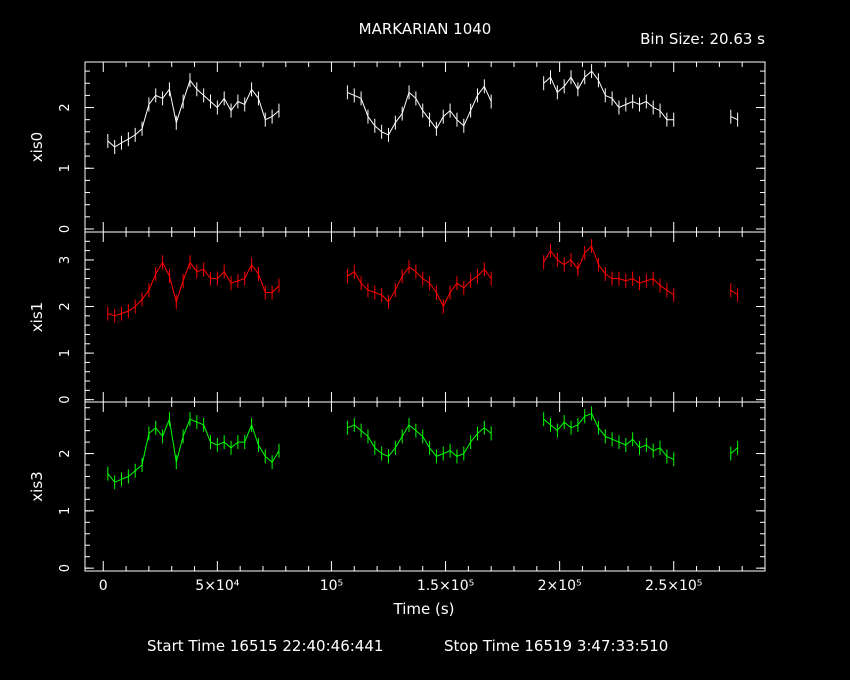 Image resolution: width=850 pixels, height=680 pixels. Describe the element at coordinates (424, 609) in the screenshot. I see `x-axis-label: Time (s)` at that location.